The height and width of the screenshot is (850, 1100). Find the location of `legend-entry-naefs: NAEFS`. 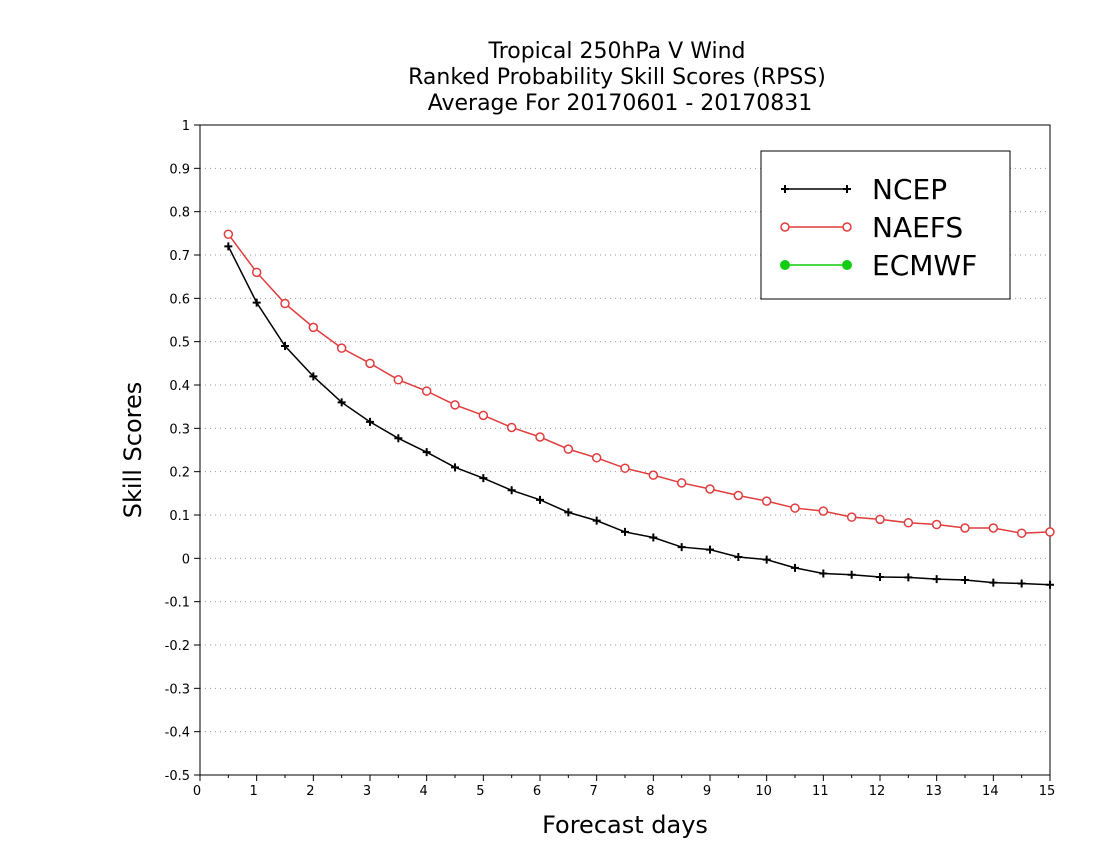

legend-entry-naefs: NAEFS is located at coordinates (871, 227).